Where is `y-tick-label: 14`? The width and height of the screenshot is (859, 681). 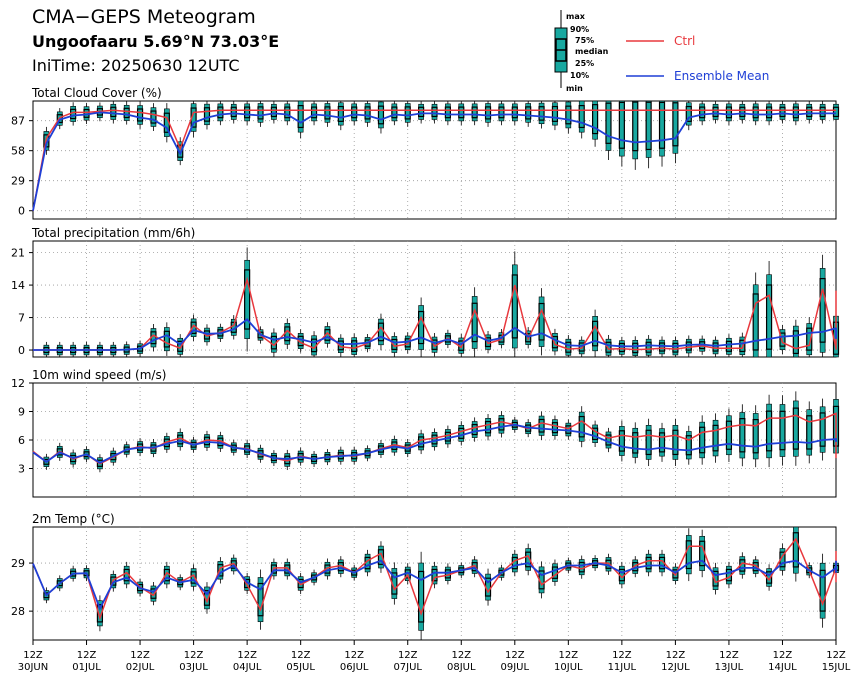 y-tick-label: 14 is located at coordinates (18, 285).